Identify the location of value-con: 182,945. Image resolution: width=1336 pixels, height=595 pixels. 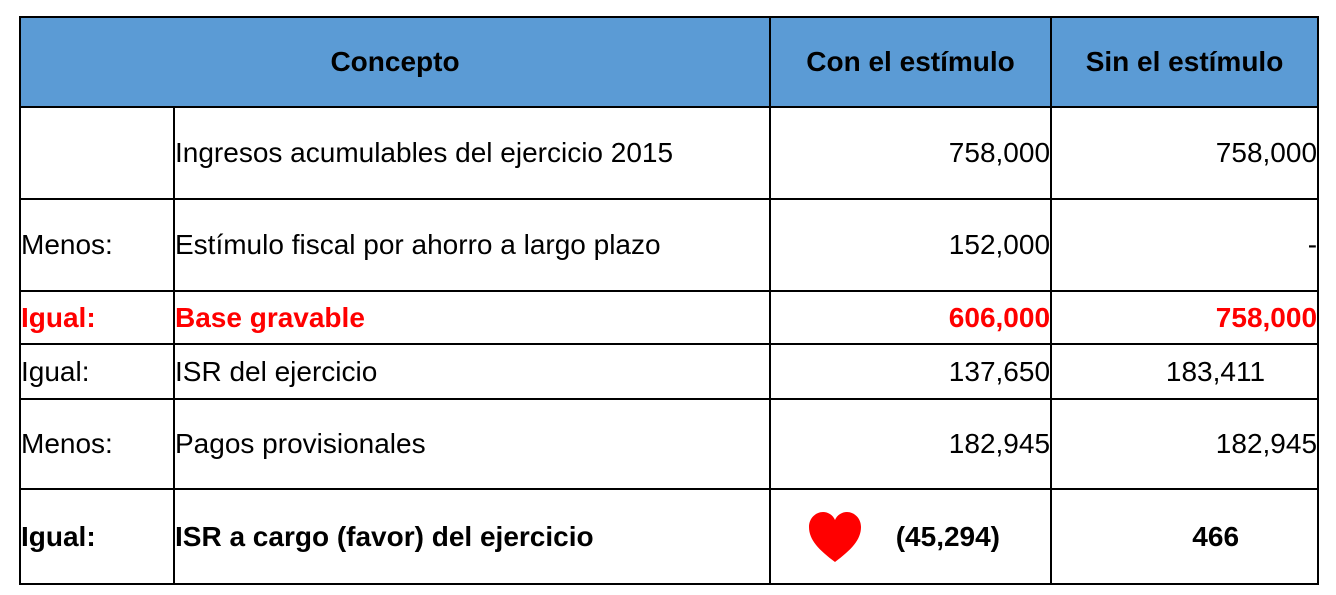
(911, 444).